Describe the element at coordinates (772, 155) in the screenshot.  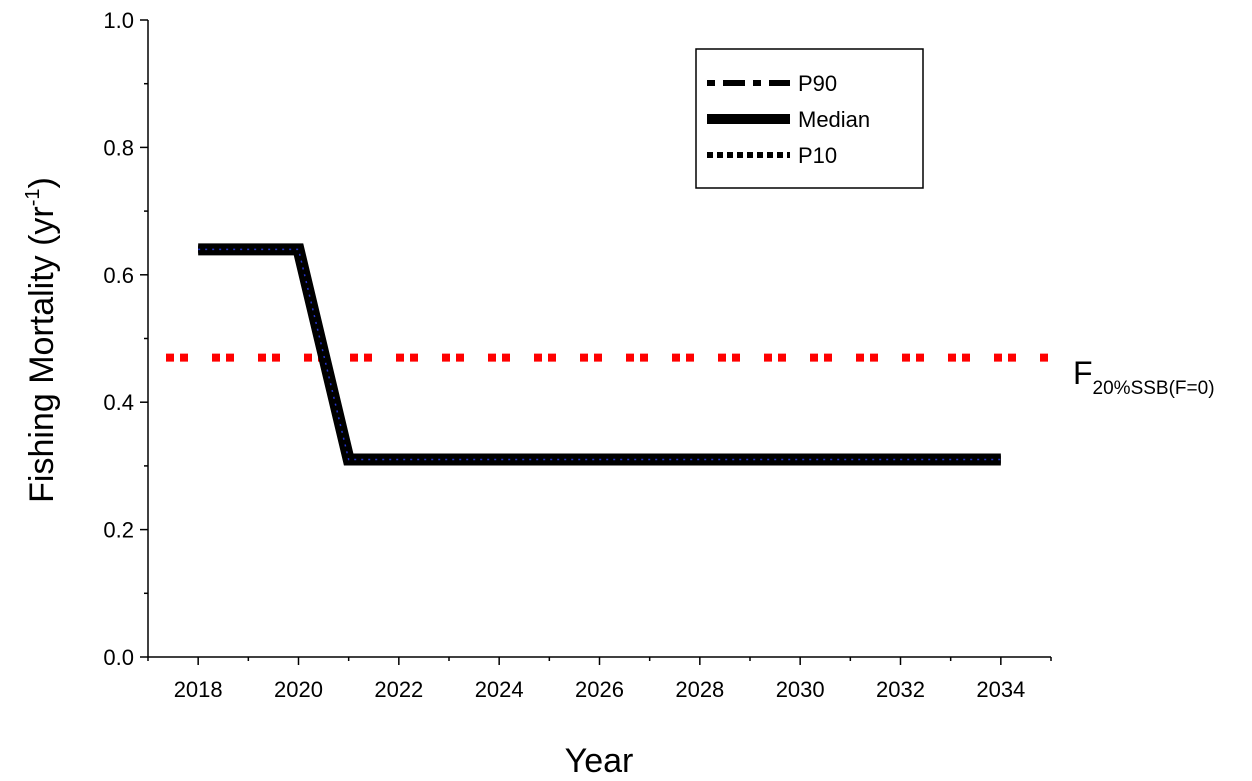
I see `legend-item-p10: P10` at that location.